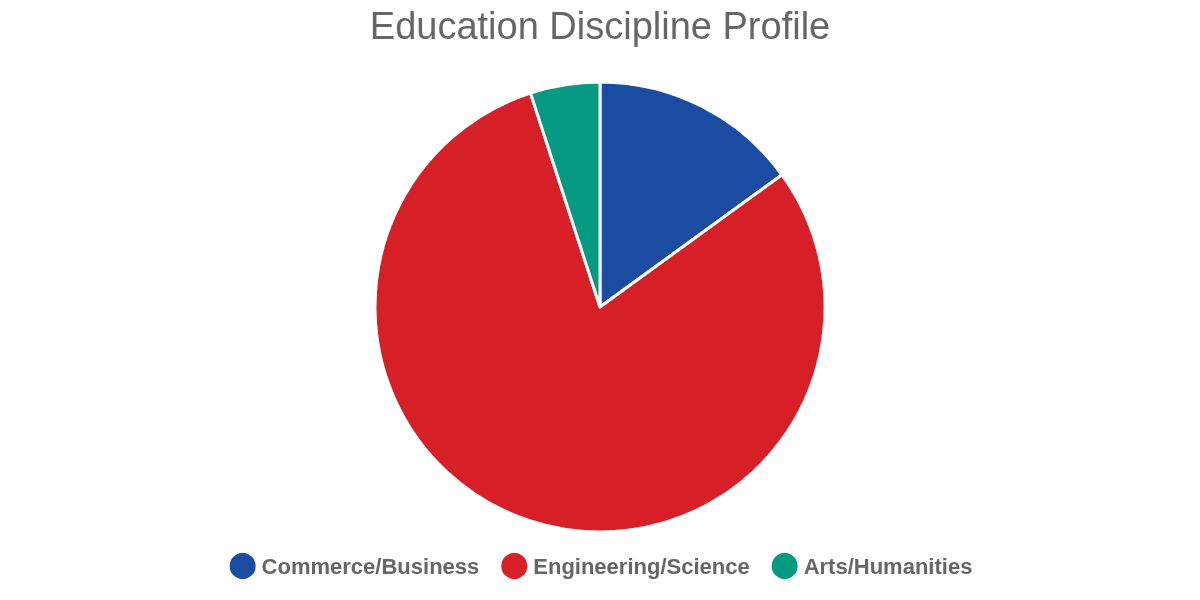 This screenshot has height=600, width=1200. Describe the element at coordinates (370, 566) in the screenshot. I see `legend-label: Commerce/Business` at that location.